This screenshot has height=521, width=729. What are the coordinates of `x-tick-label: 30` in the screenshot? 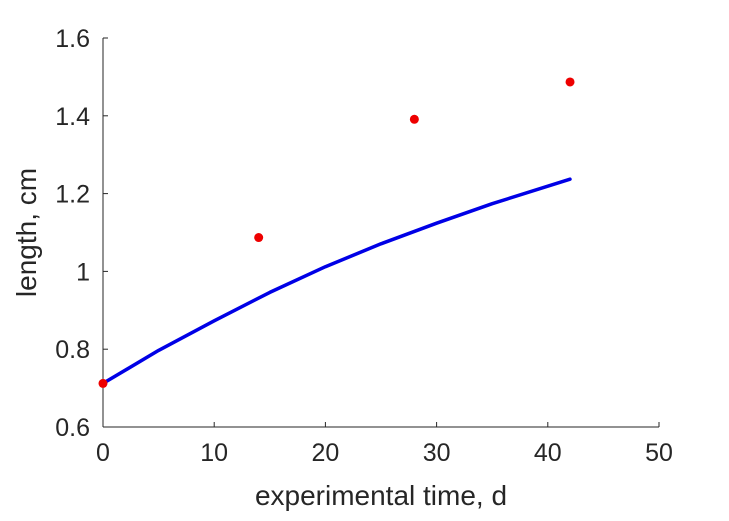 It's located at (437, 453).